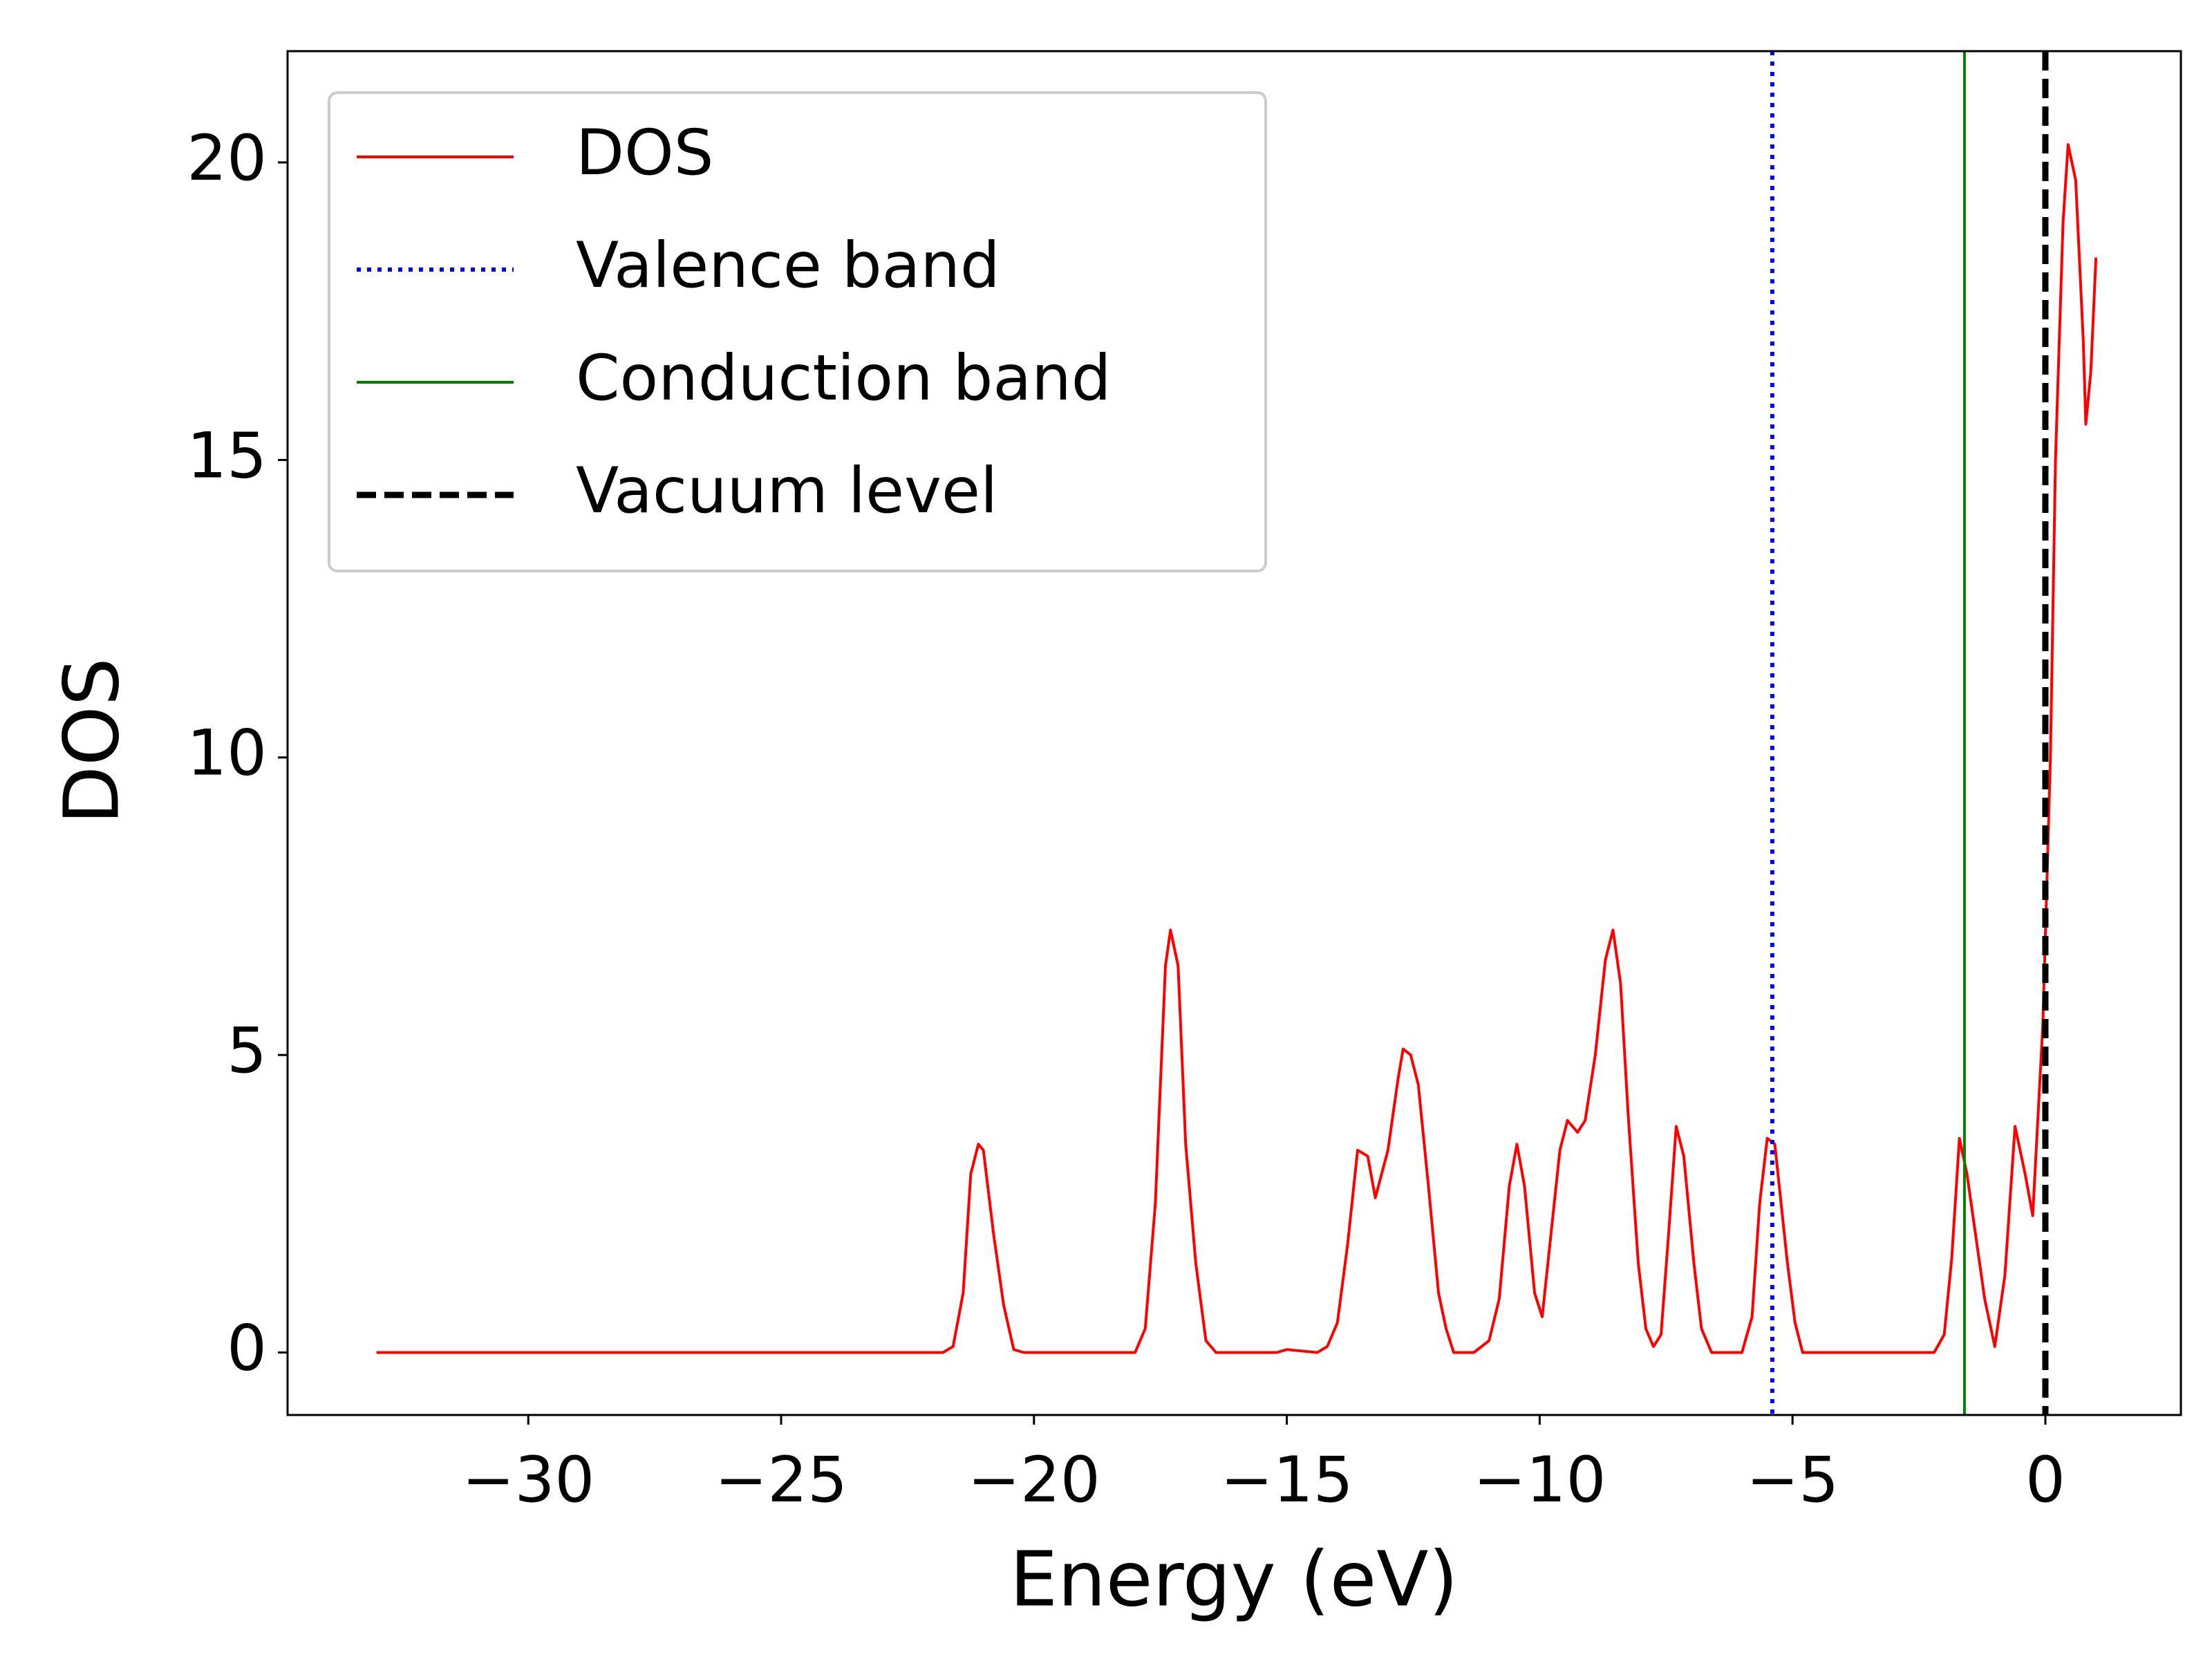 Image resolution: width=2212 pixels, height=1659 pixels. Describe the element at coordinates (844, 378) in the screenshot. I see `legend-label: Conduction band` at that location.